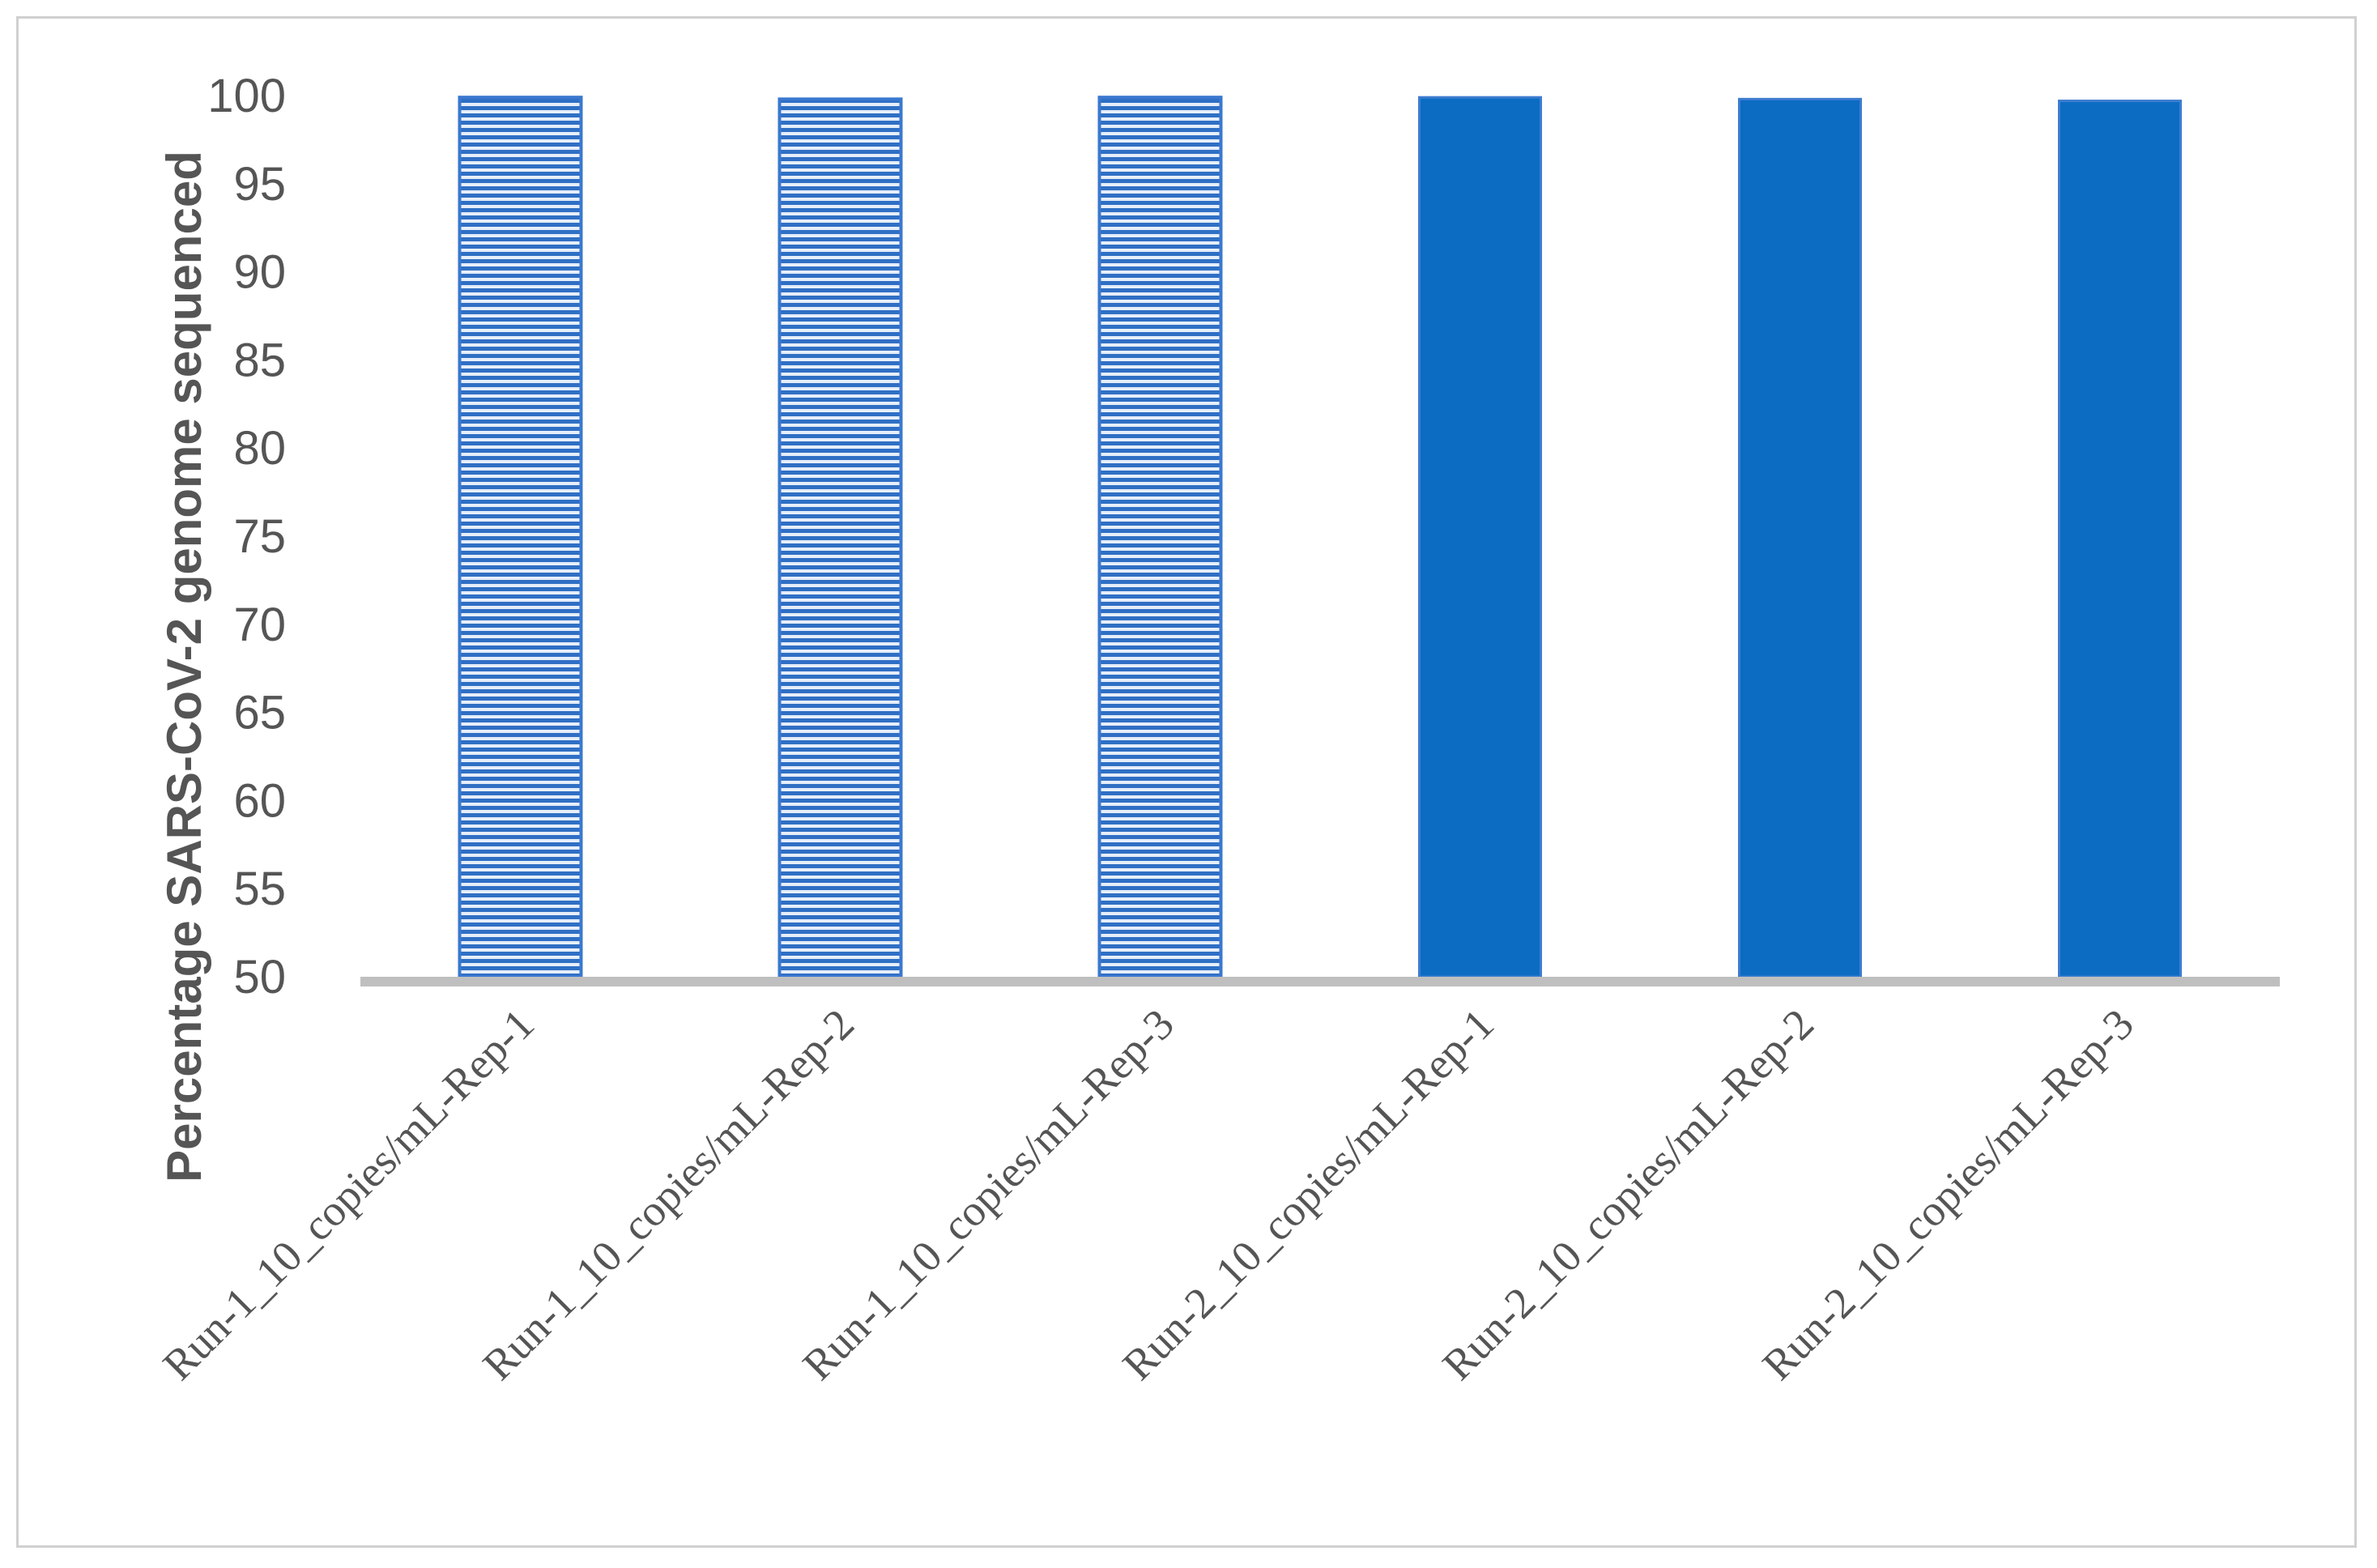 The image size is (2377, 1568). I want to click on y-tick-label: 70, so click(259, 625).